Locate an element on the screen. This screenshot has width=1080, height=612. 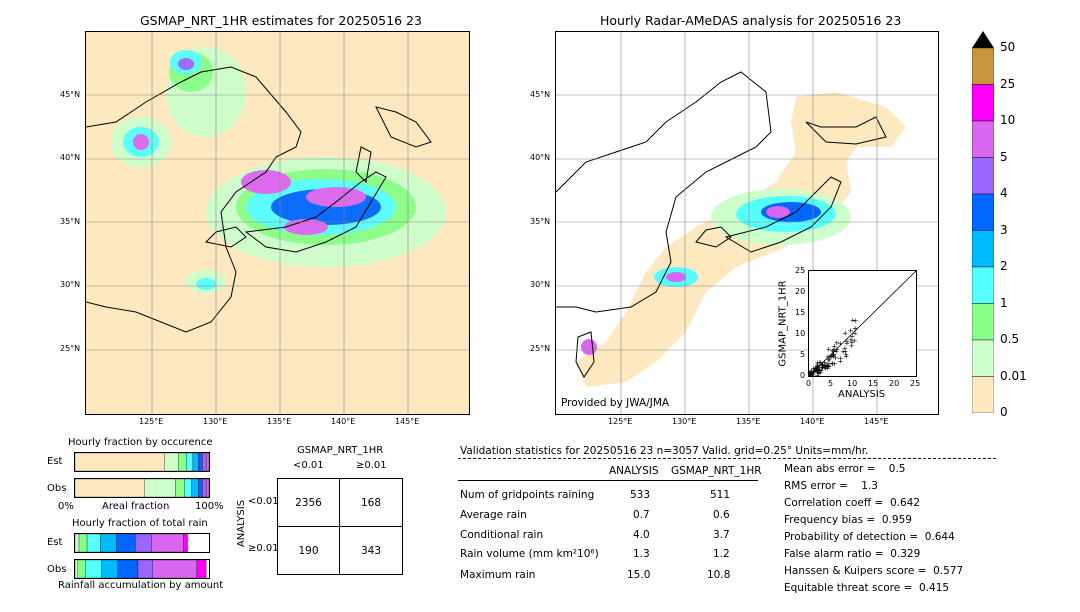
scatter-ytick-20: 20 is located at coordinates (800, 291).